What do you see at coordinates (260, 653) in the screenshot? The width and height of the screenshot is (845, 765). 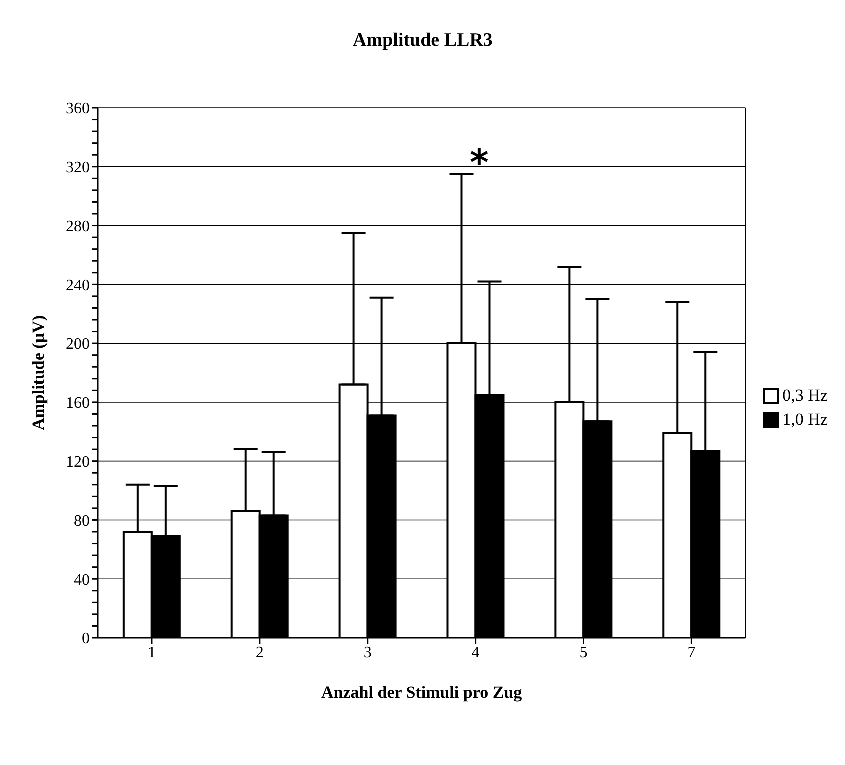 I see `x-tick-label: 2` at bounding box center [260, 653].